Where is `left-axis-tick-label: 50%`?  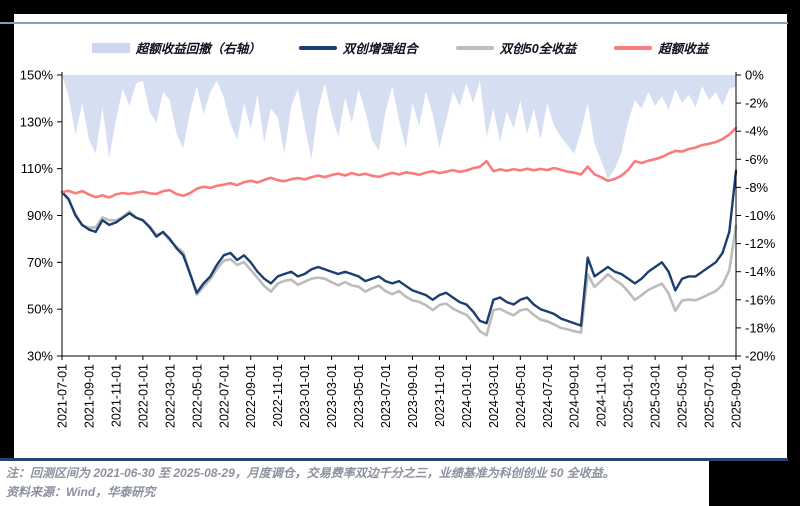 left-axis-tick-label: 50% is located at coordinates (40, 309).